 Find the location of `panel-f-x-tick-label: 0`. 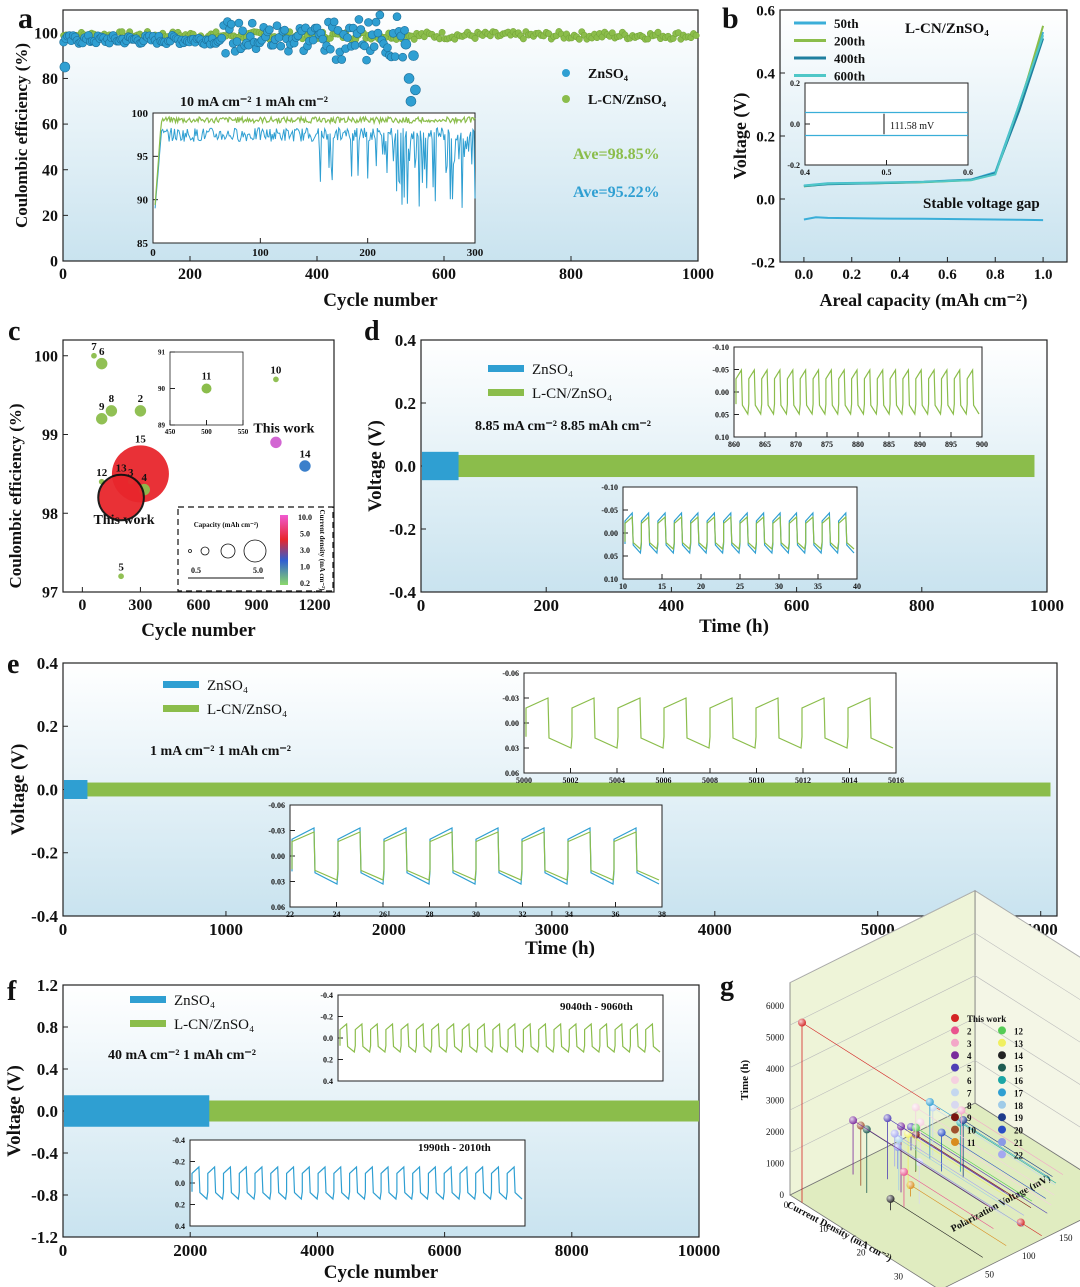

panel-f-x-tick-label: 0 is located at coordinates (63, 1250).